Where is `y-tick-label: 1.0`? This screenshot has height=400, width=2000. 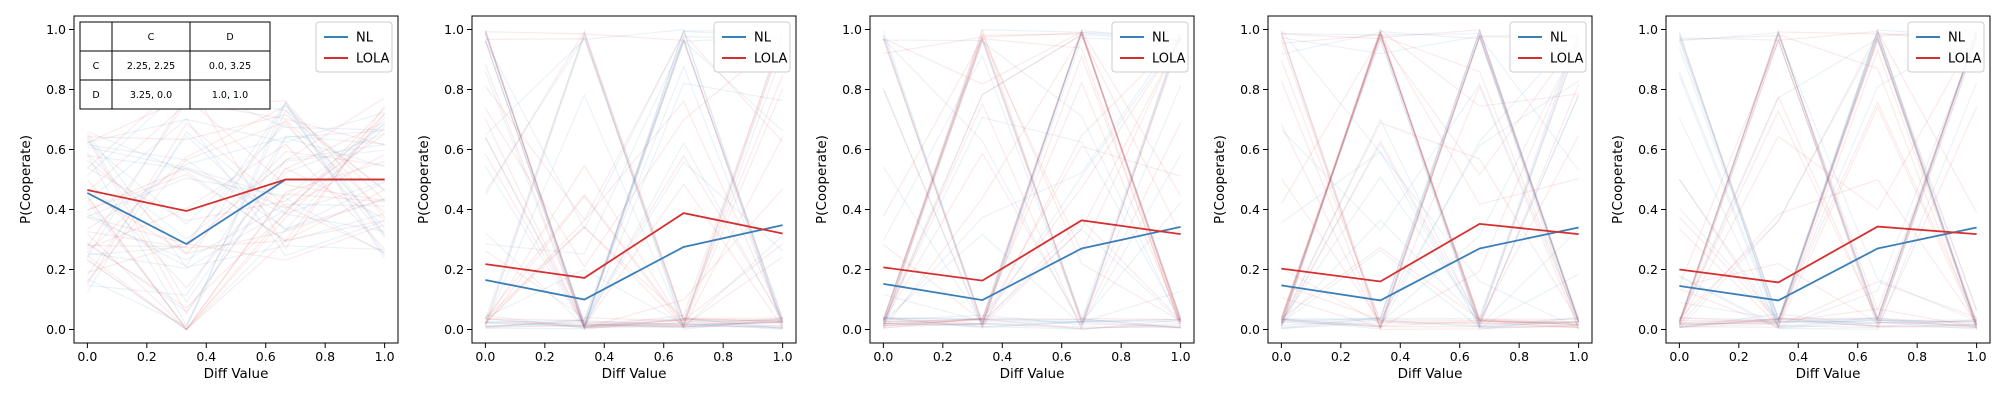 y-tick-label: 1.0 is located at coordinates (1648, 29).